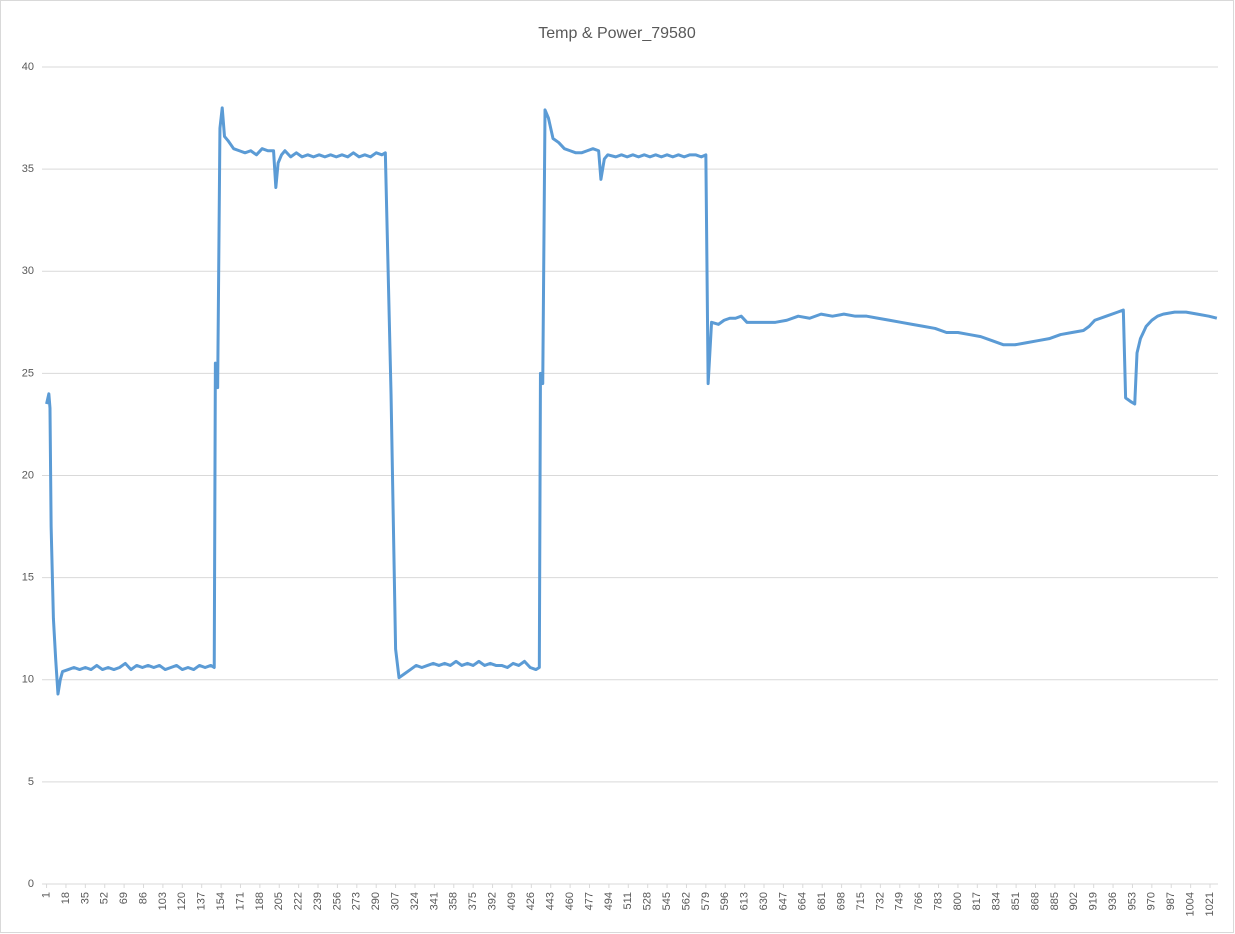 This screenshot has height=934, width=1235. Describe the element at coordinates (28, 680) in the screenshot. I see `y-tick-label: 10` at that location.